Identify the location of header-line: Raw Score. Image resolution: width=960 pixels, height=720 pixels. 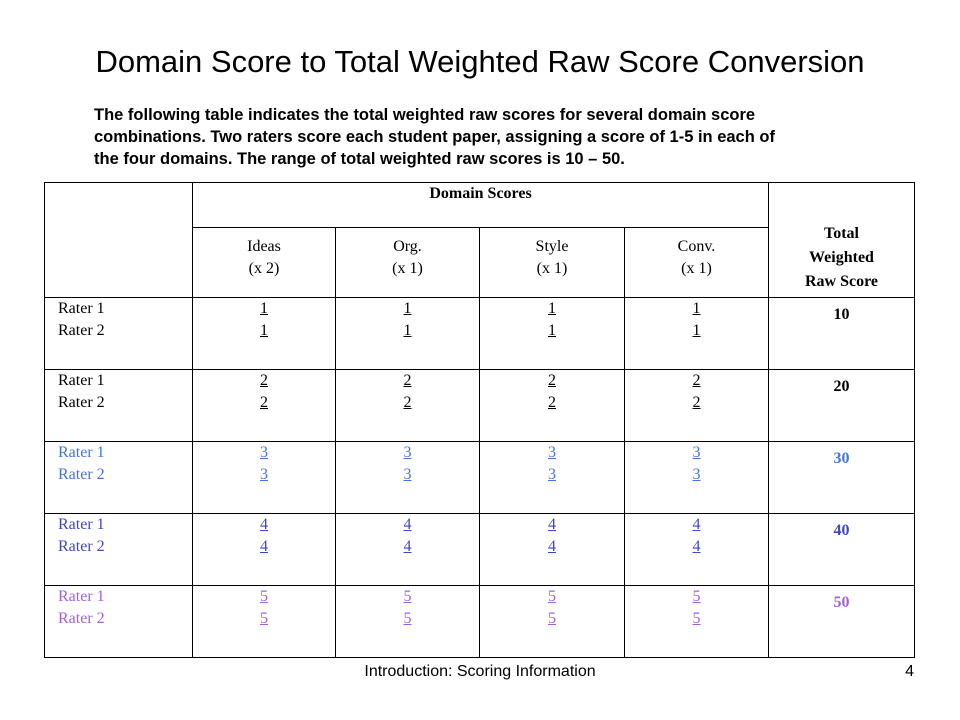
(841, 281).